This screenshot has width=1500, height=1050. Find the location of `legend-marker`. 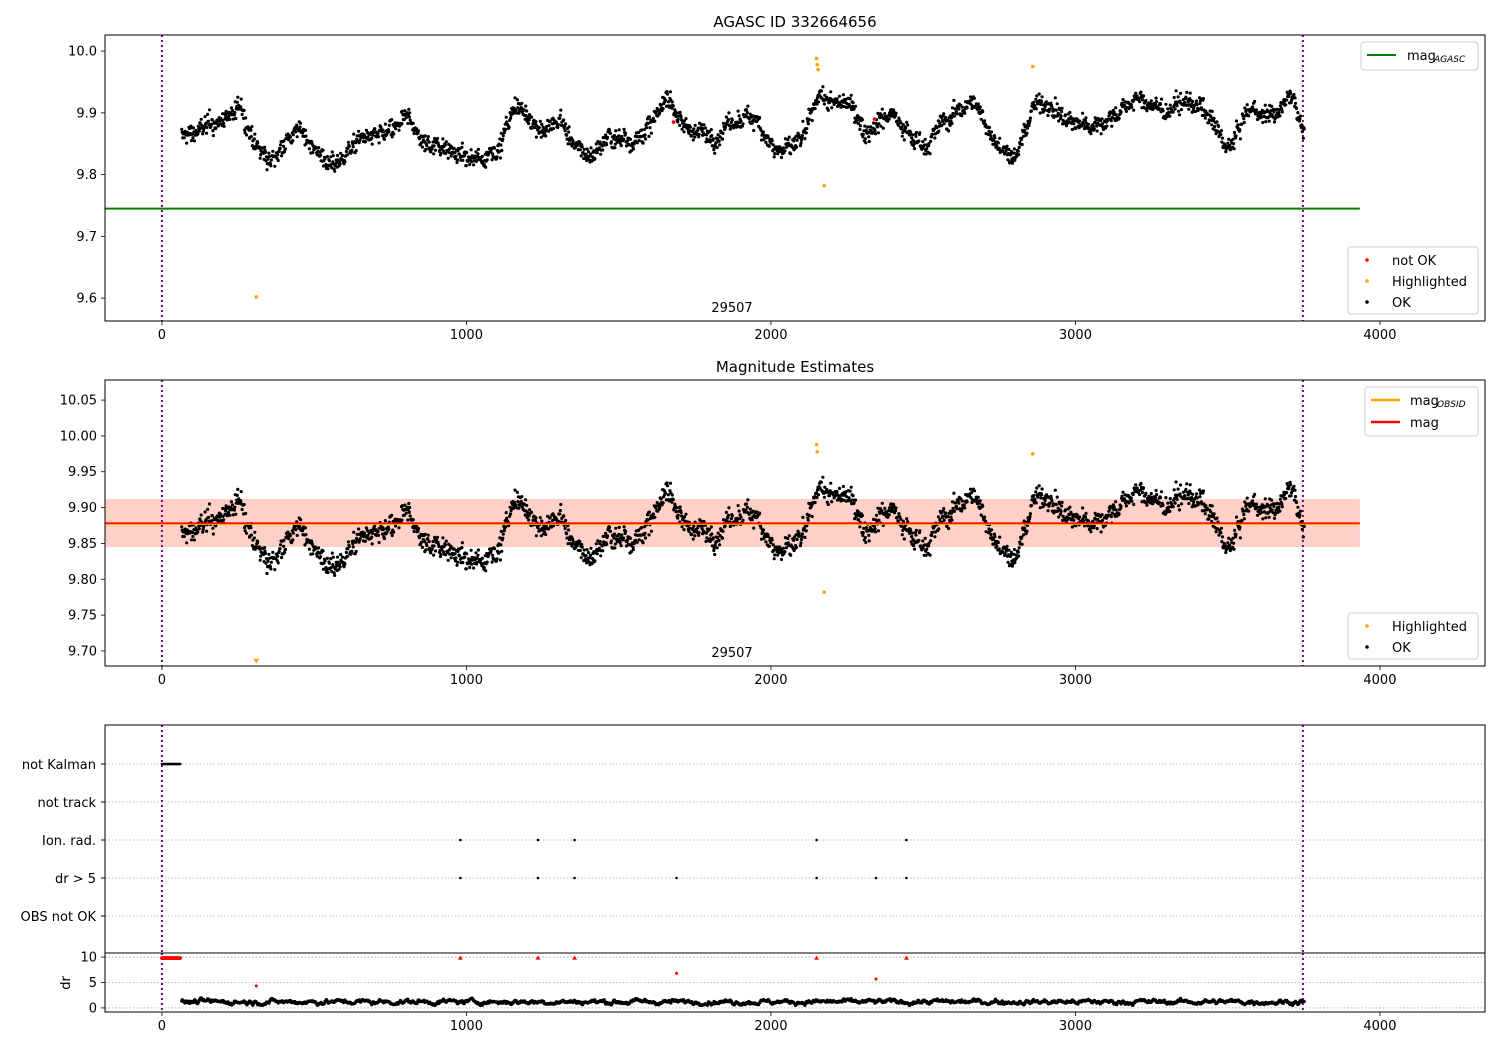

legend-marker is located at coordinates (1367, 626).